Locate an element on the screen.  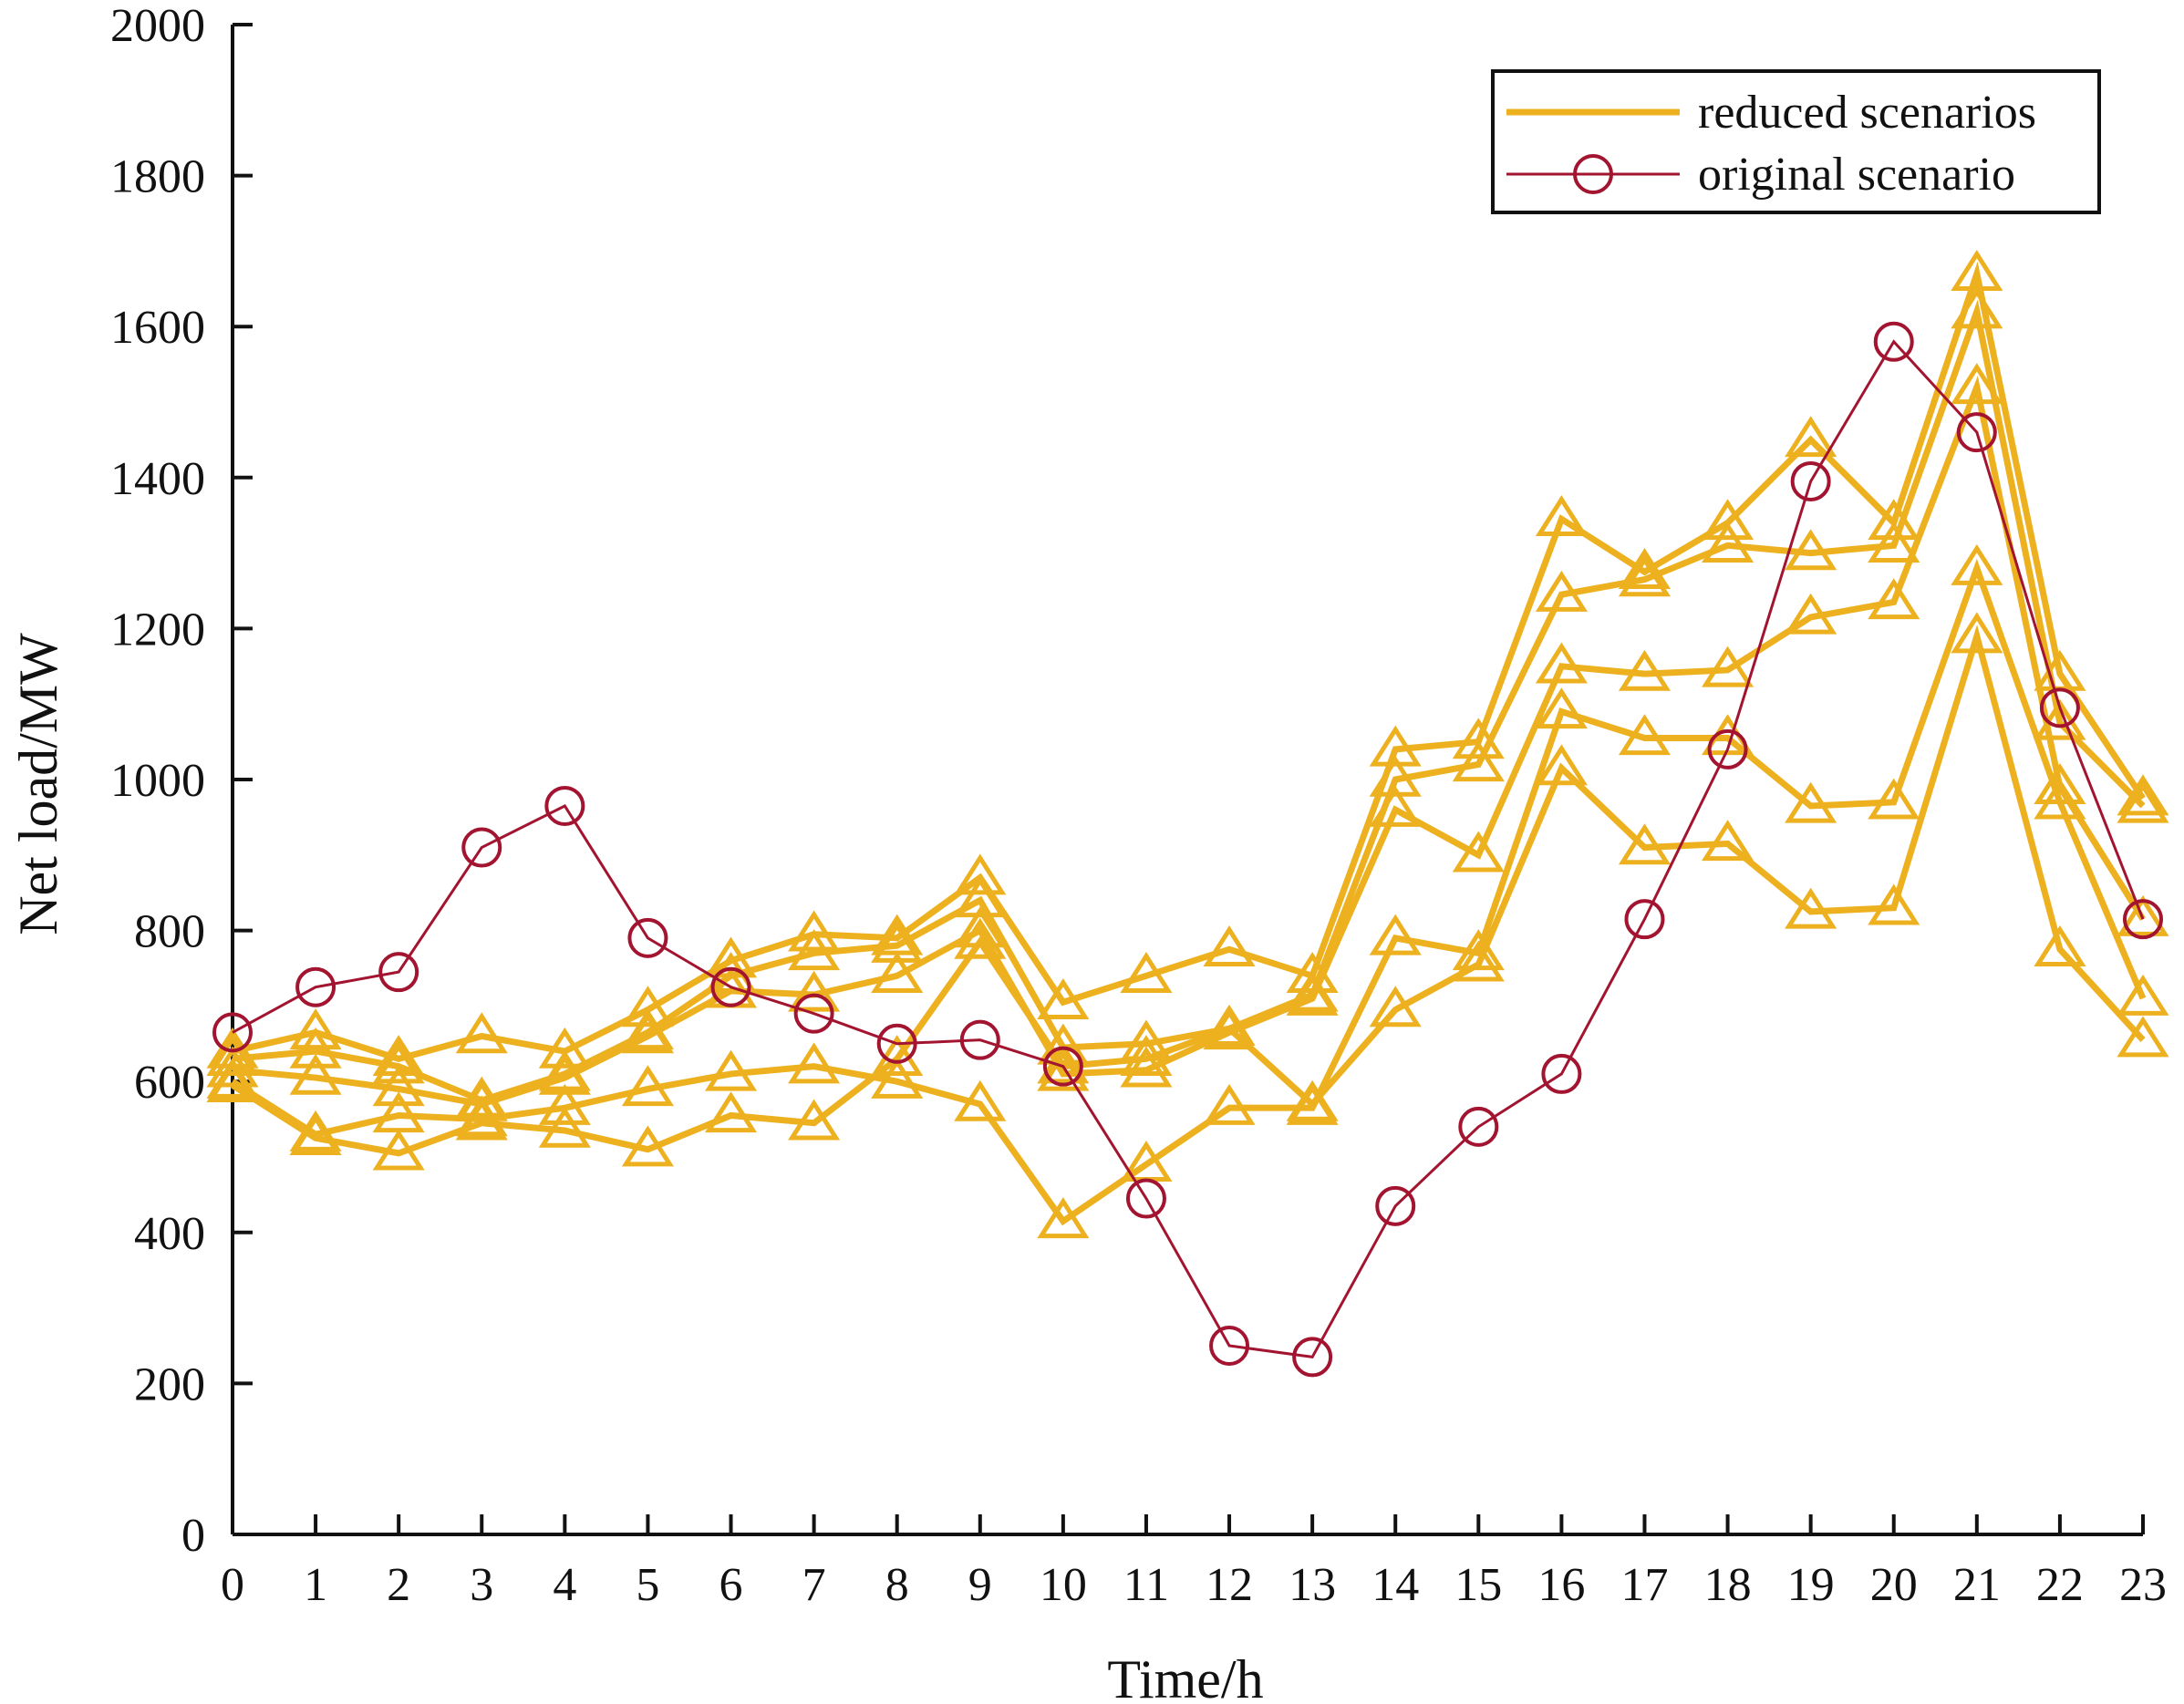
x-tick-label: 17 is located at coordinates (1644, 1585).